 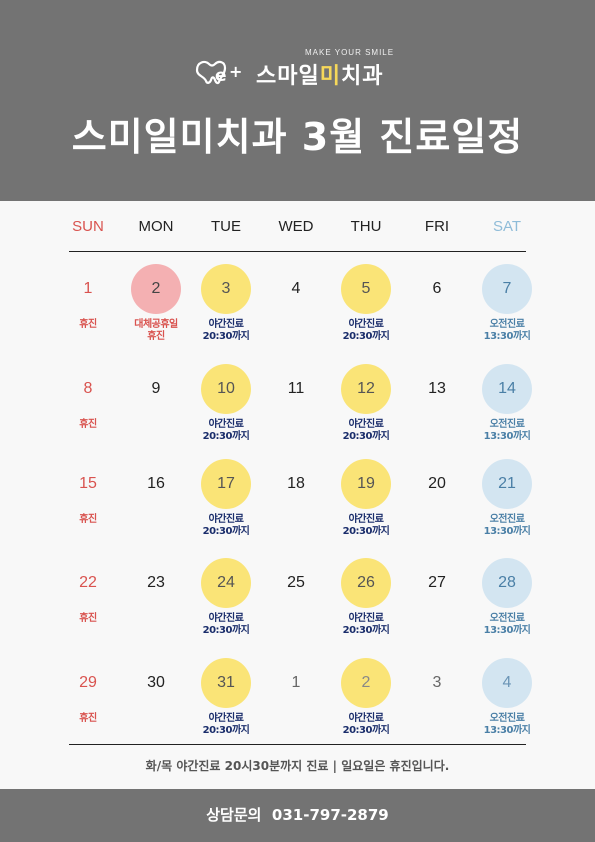 What do you see at coordinates (330, 76) in the screenshot?
I see `logo-name-accent: 미` at bounding box center [330, 76].